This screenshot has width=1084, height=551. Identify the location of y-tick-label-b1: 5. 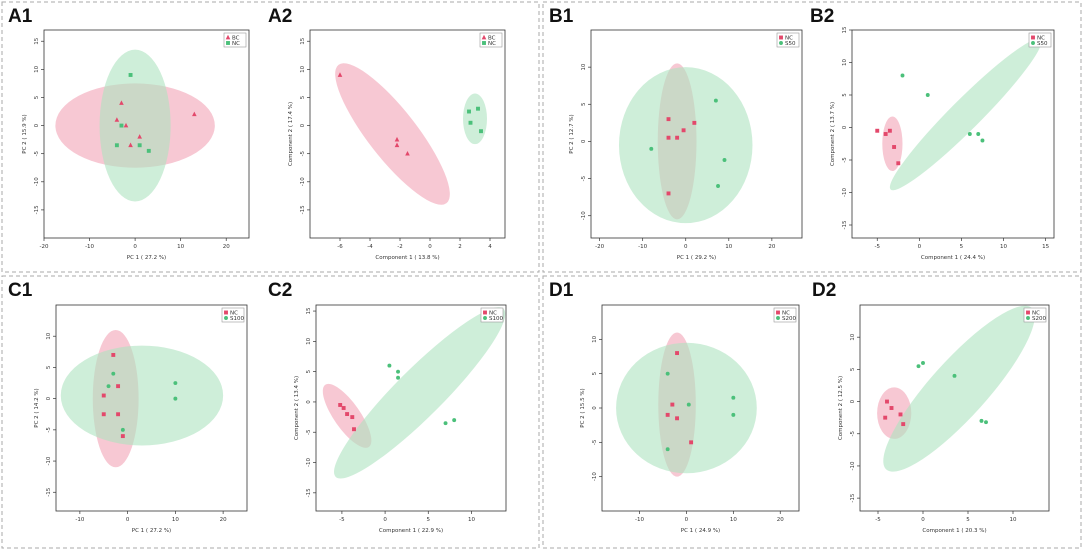
(584, 104).